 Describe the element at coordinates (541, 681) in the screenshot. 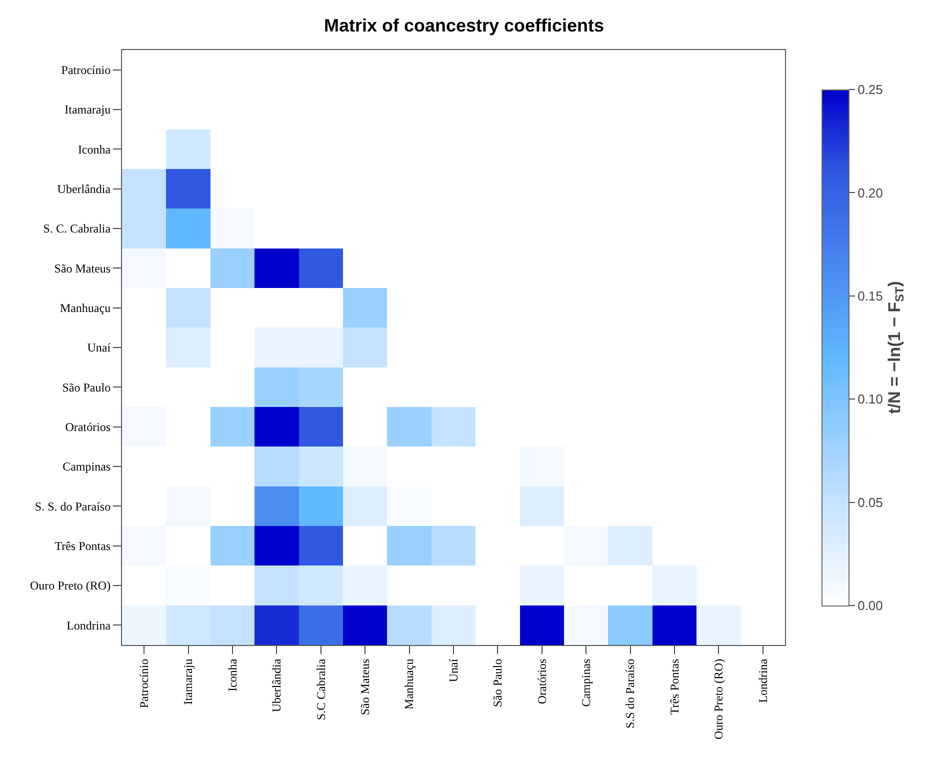

I see `x-tick-label: Oratórios` at that location.